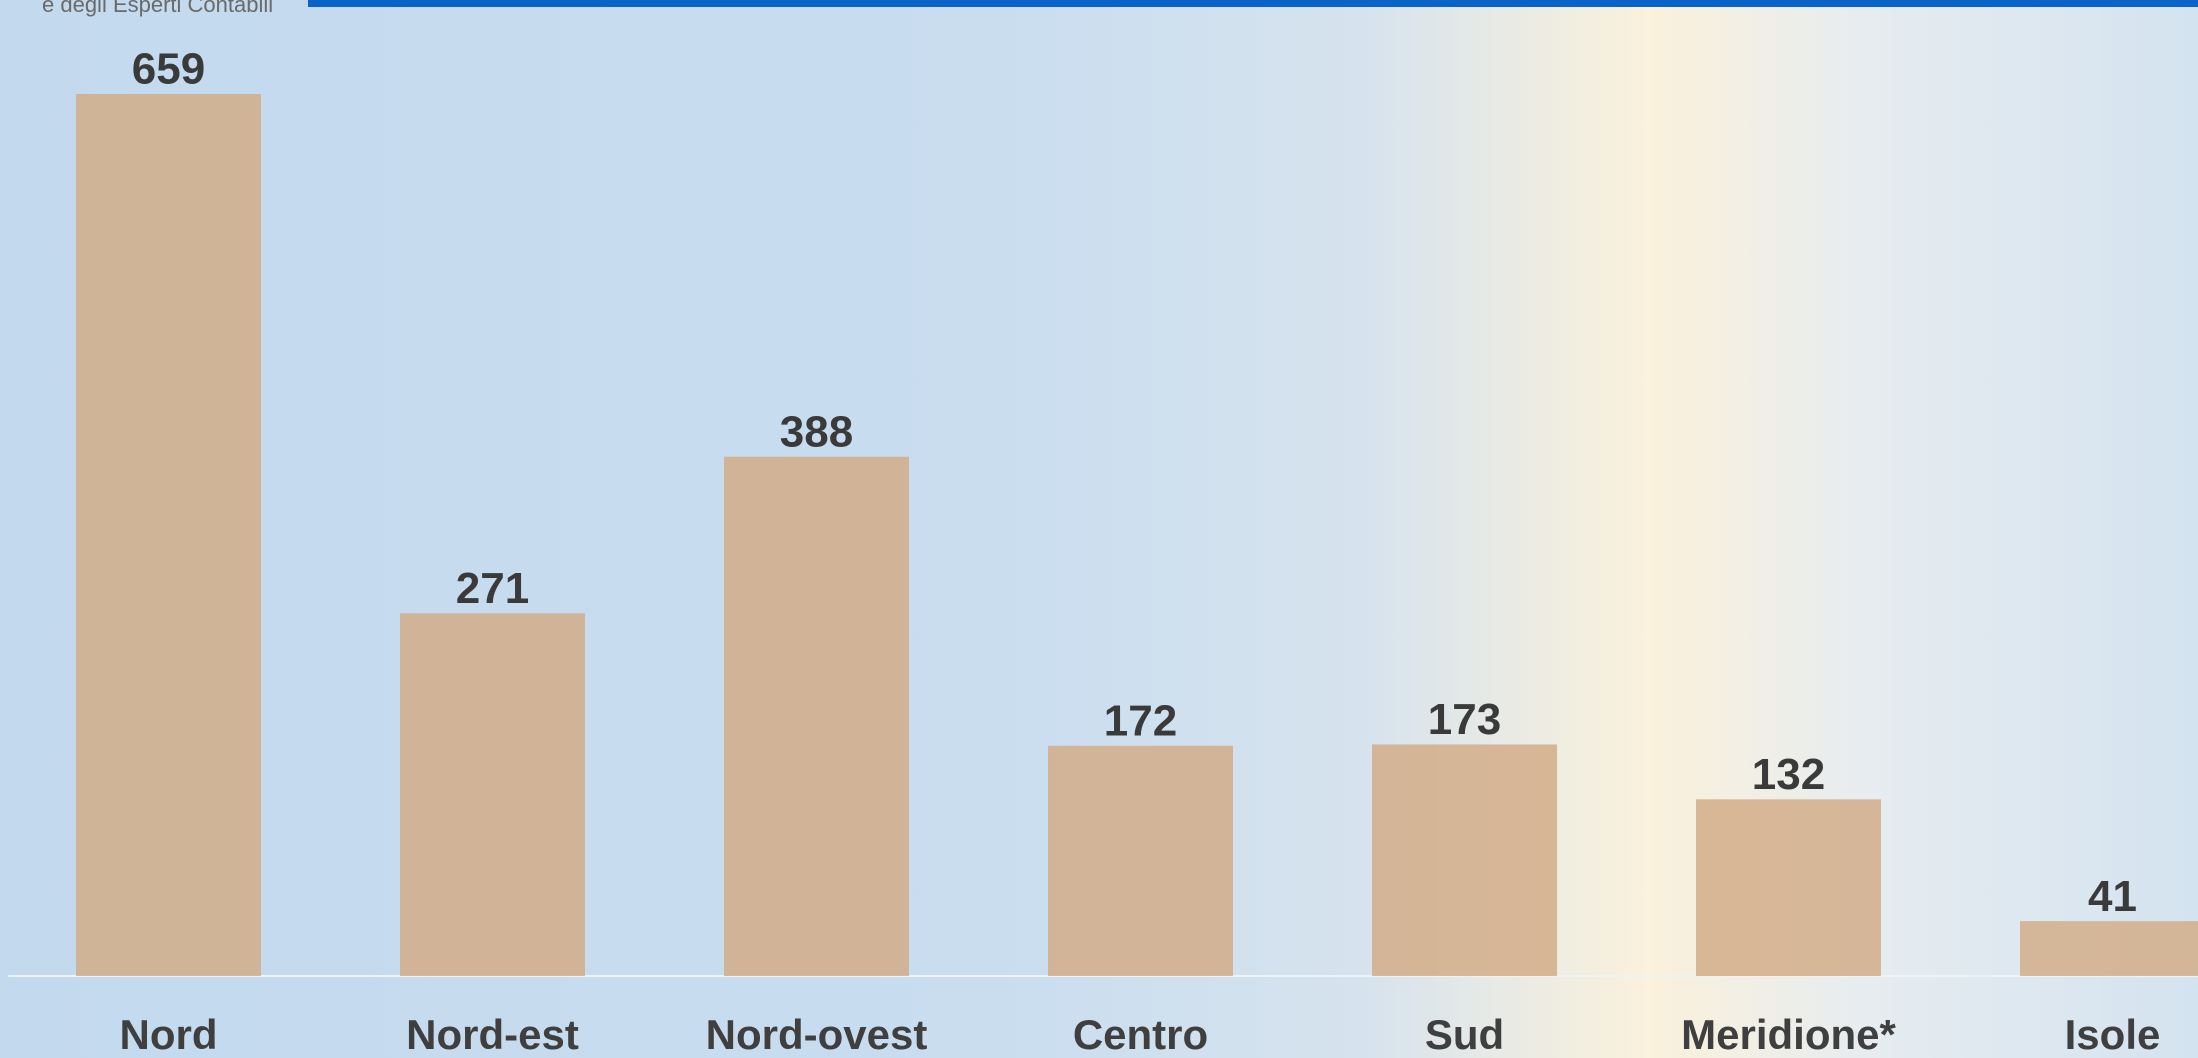 The width and height of the screenshot is (2198, 1058). What do you see at coordinates (1788, 774) in the screenshot?
I see `value-label: 132` at bounding box center [1788, 774].